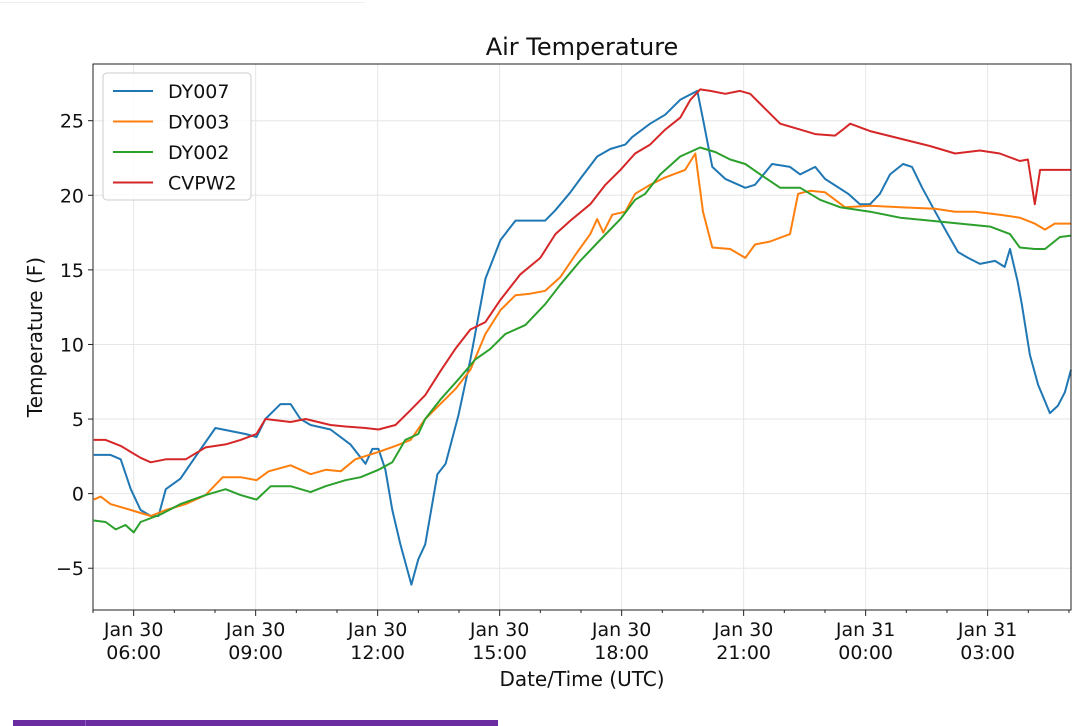  Describe the element at coordinates (865, 653) in the screenshot. I see `x-tick-time: 00:00` at that location.